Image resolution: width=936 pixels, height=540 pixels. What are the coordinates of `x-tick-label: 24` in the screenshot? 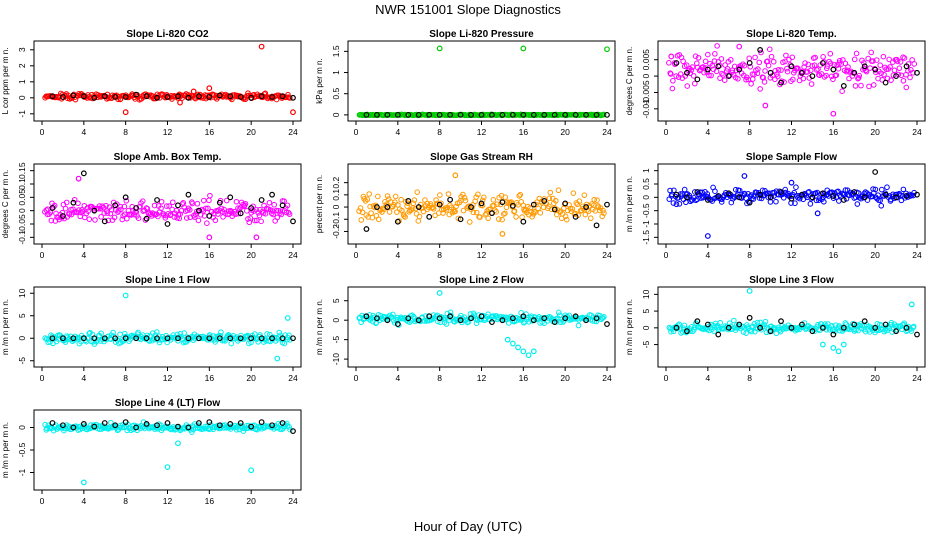 It's located at (293, 132).